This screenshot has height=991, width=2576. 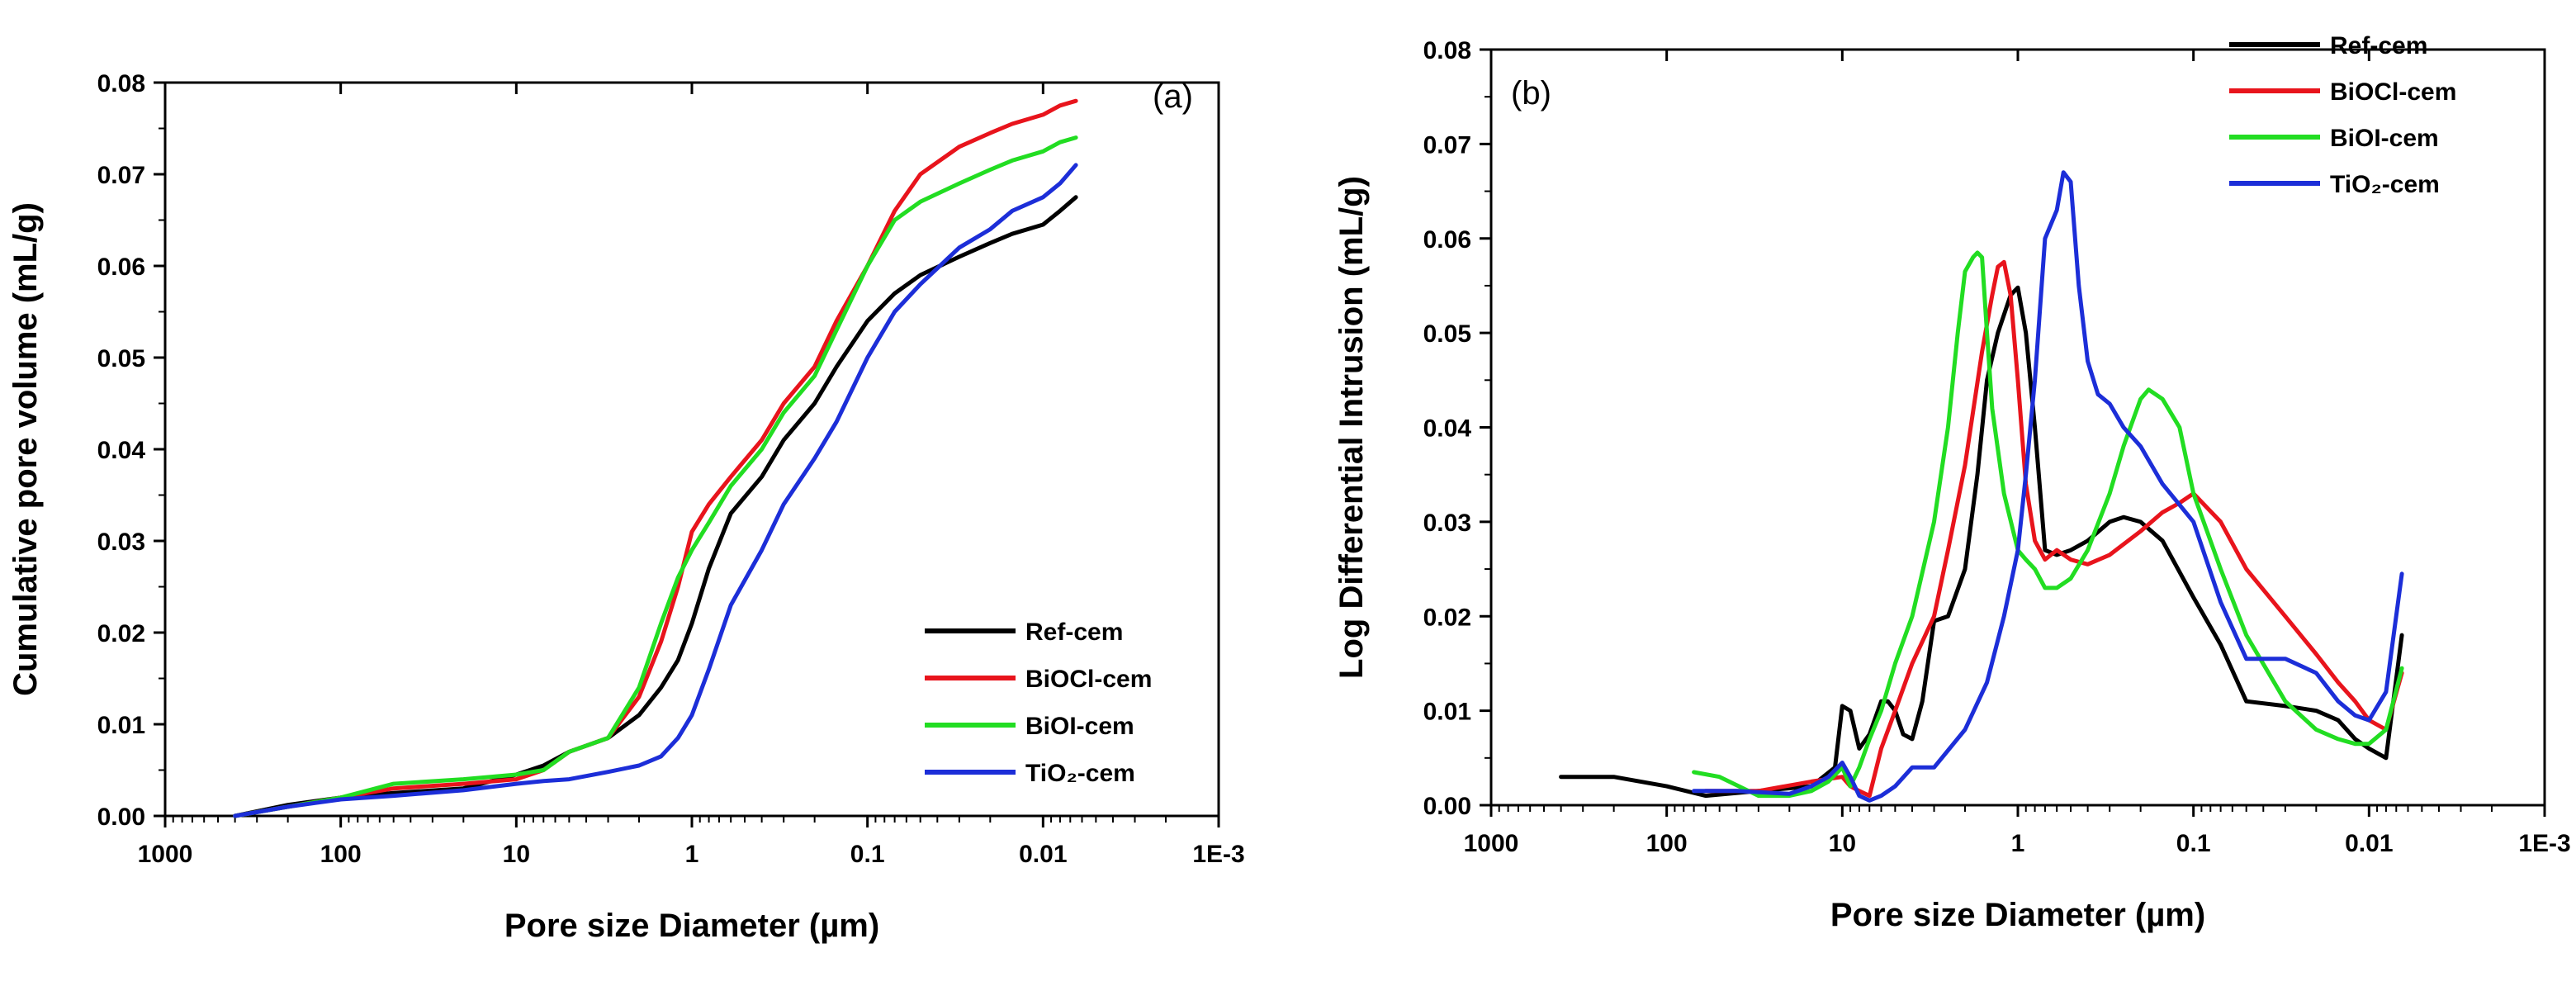 I want to click on y-axis-title: Log Differential Intrusion (mL/g), so click(x=1351, y=427).